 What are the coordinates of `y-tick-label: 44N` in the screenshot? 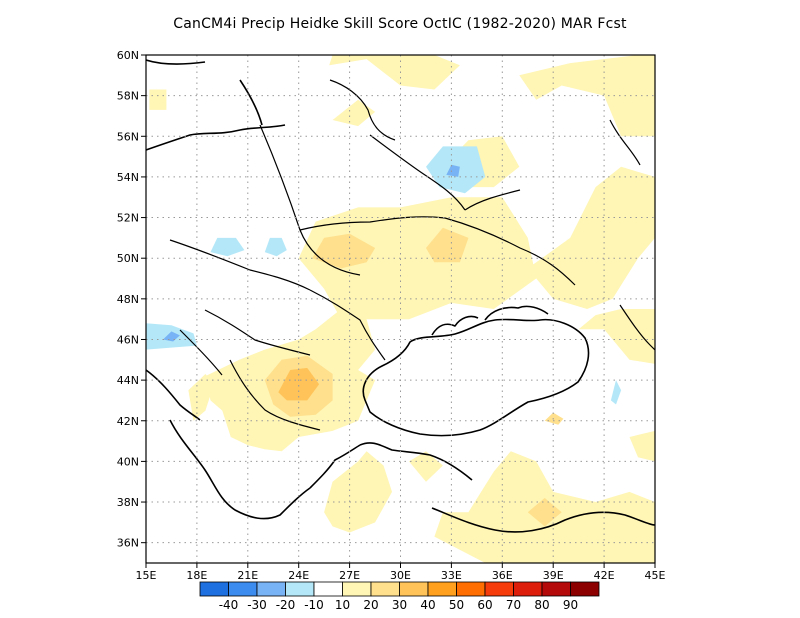 It's located at (128, 380).